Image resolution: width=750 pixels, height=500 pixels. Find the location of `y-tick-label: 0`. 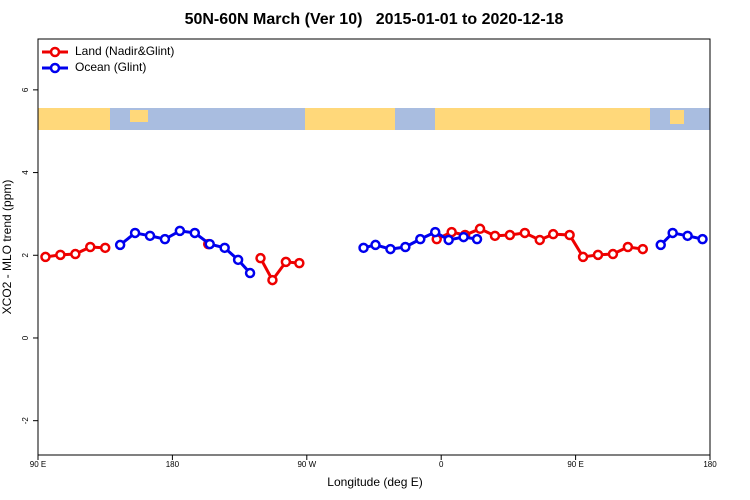

y-tick-label: 0 is located at coordinates (25, 337).